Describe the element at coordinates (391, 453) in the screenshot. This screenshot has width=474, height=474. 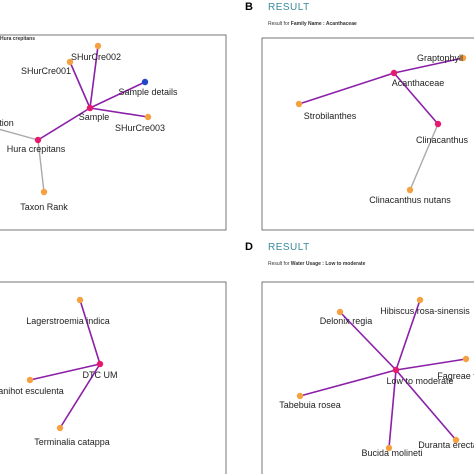
I see `node-label: Bucida molineti` at that location.